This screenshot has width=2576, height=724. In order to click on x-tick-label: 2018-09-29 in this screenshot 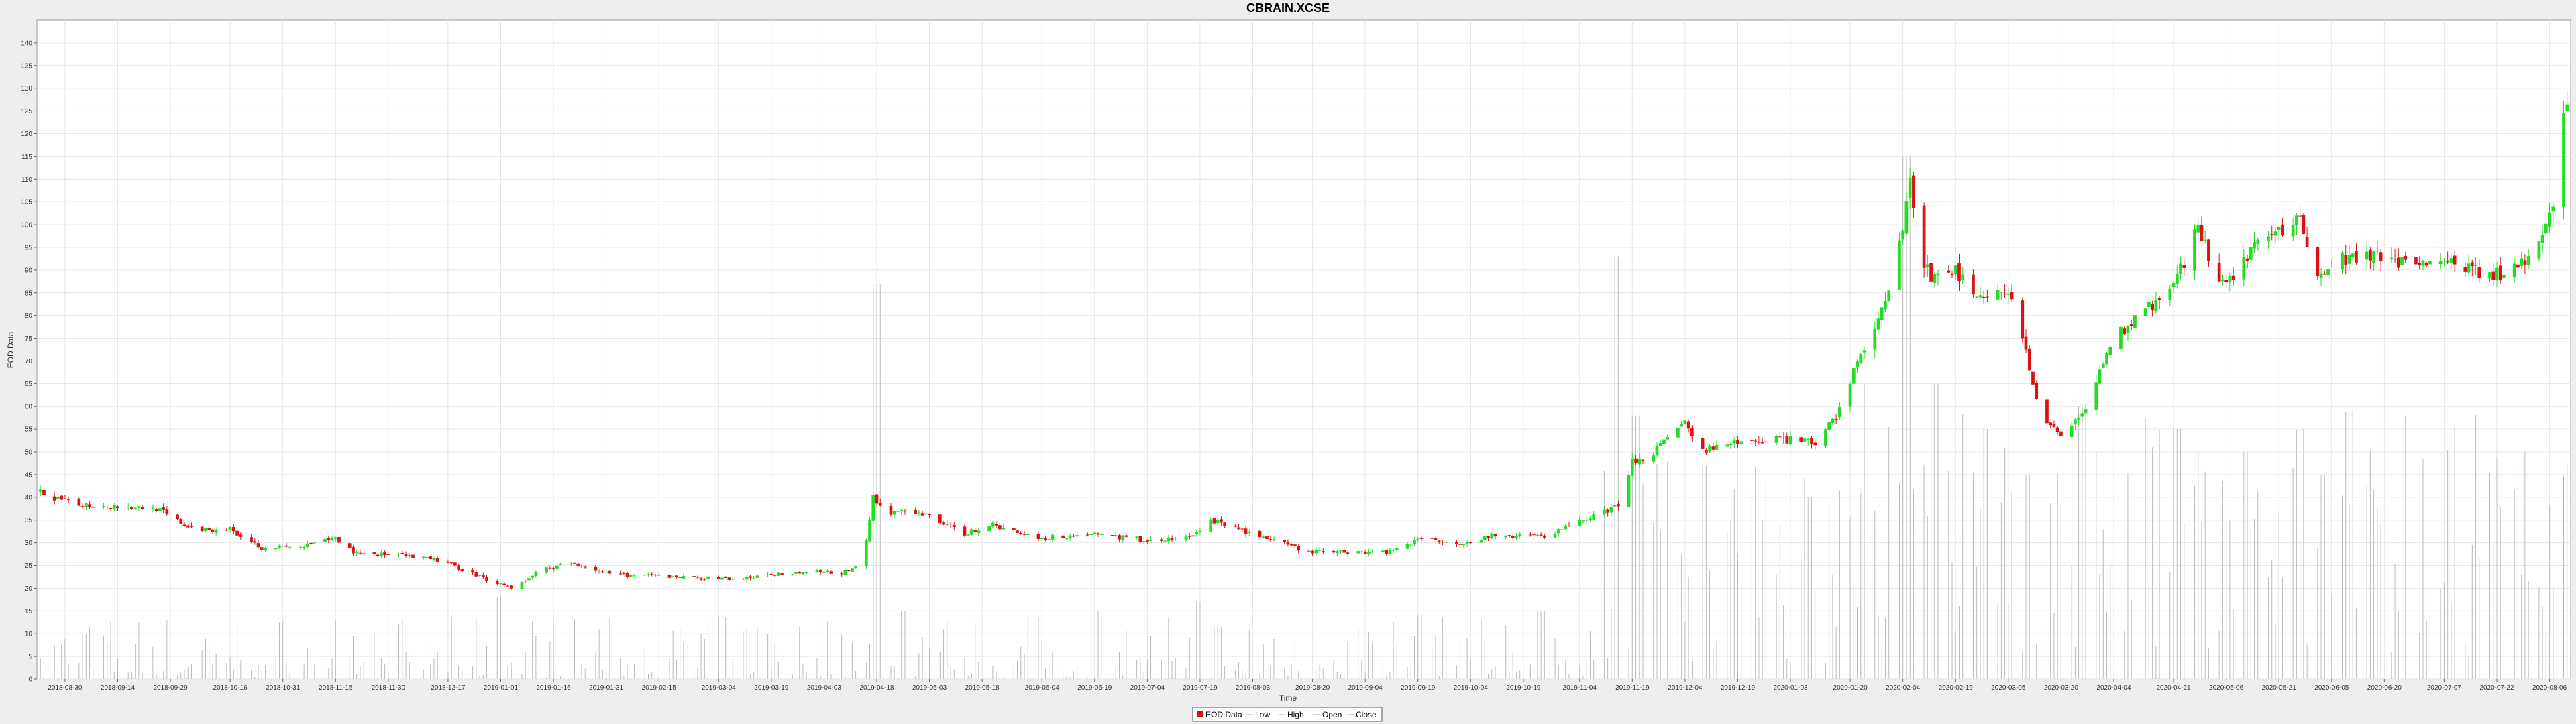, I will do `click(170, 688)`.